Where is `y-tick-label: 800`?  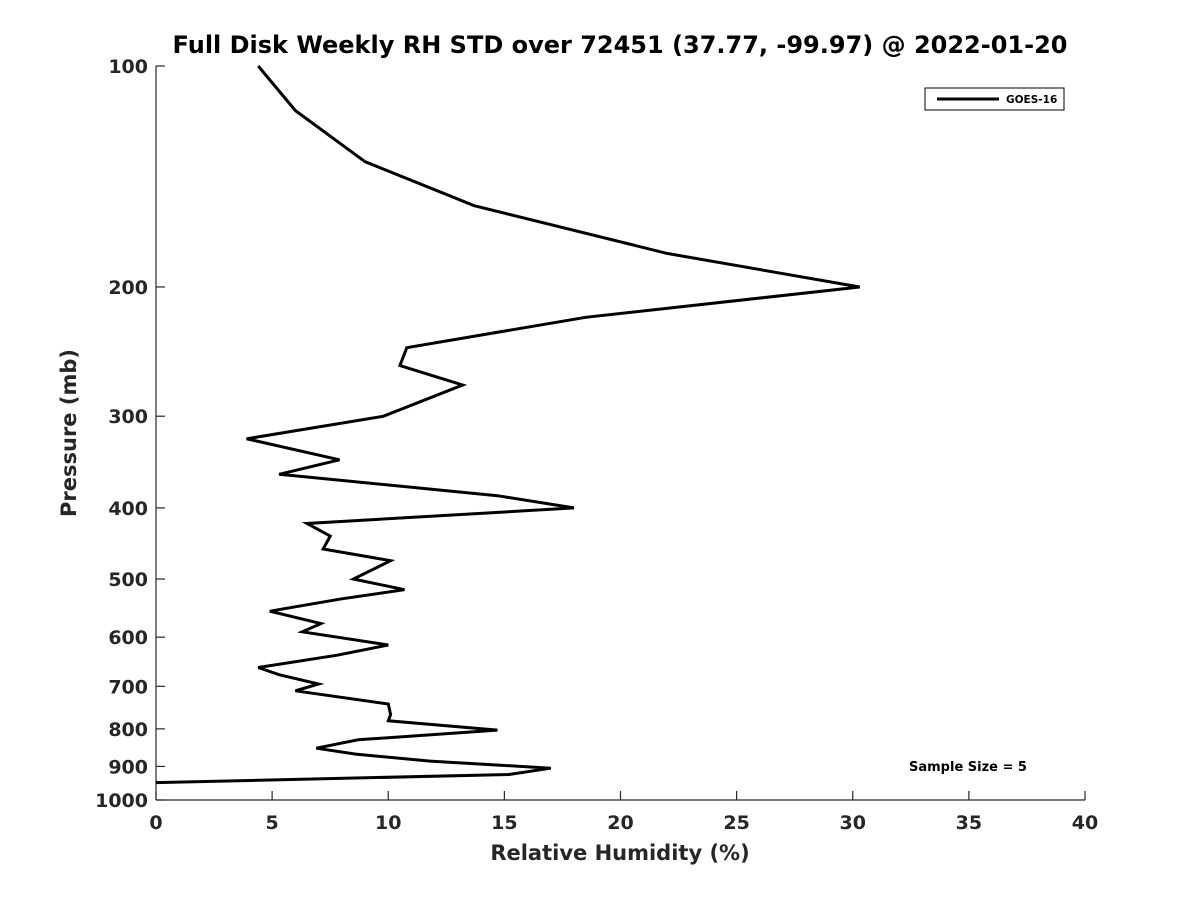 y-tick-label: 800 is located at coordinates (128, 730).